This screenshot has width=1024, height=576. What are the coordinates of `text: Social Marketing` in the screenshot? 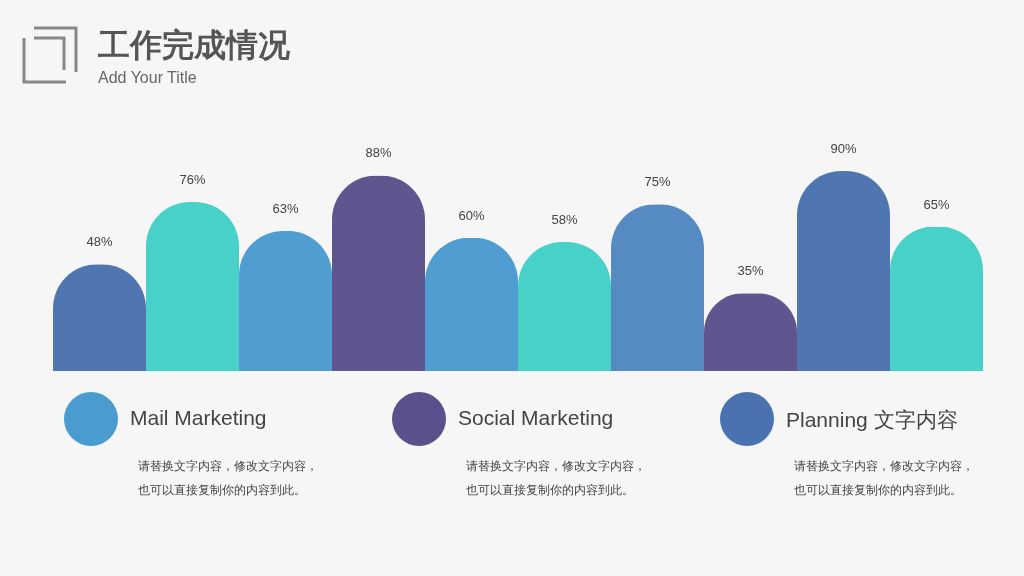 It's located at (536, 418).